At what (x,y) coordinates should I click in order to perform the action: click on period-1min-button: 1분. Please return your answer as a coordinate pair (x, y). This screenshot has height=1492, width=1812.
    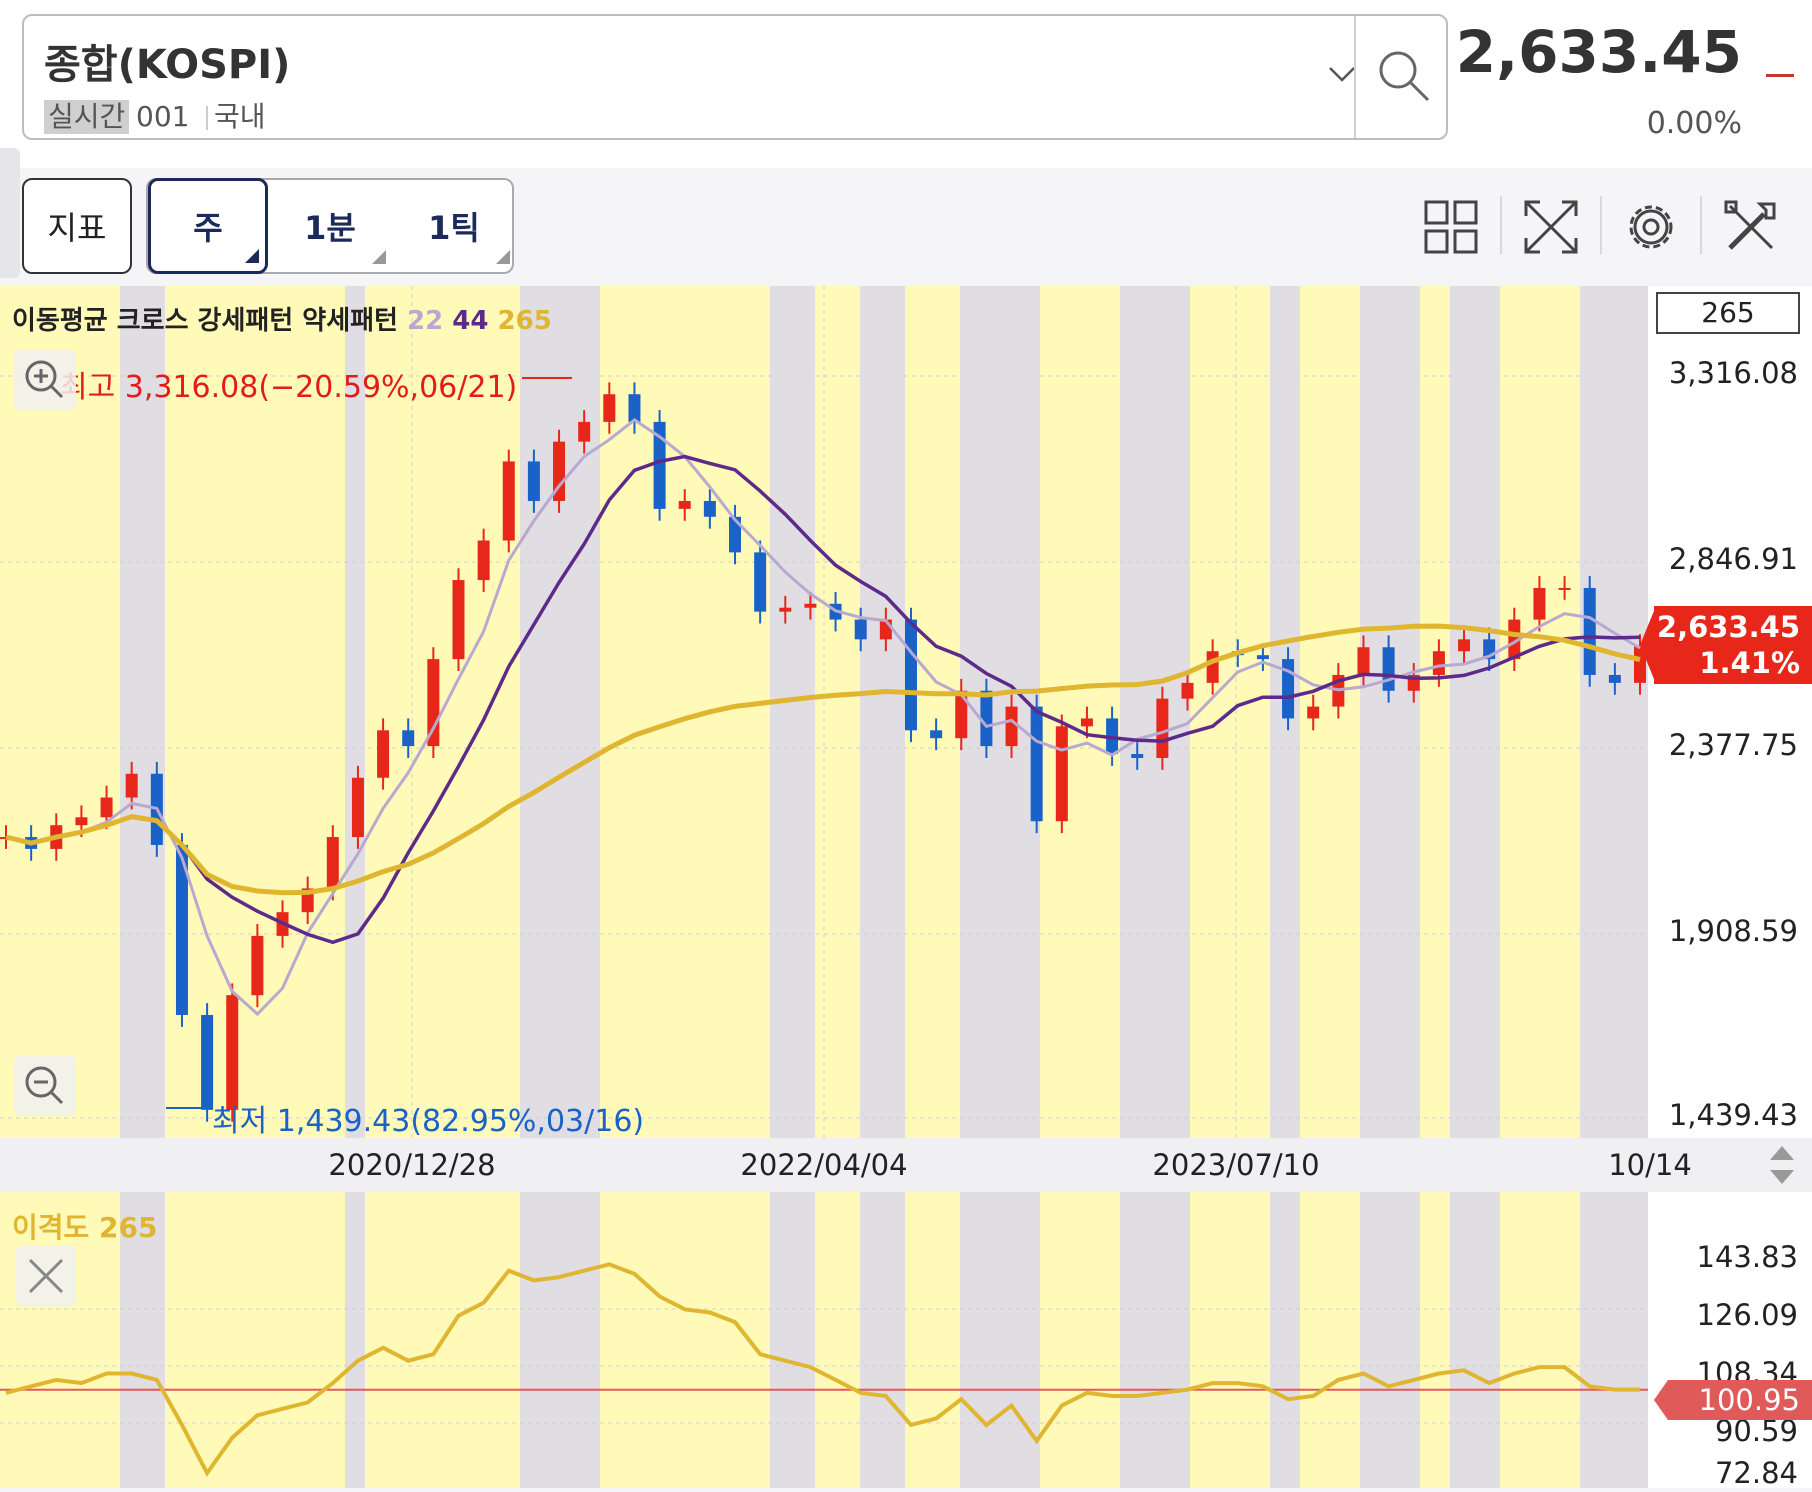
    Looking at the image, I should click on (330, 226).